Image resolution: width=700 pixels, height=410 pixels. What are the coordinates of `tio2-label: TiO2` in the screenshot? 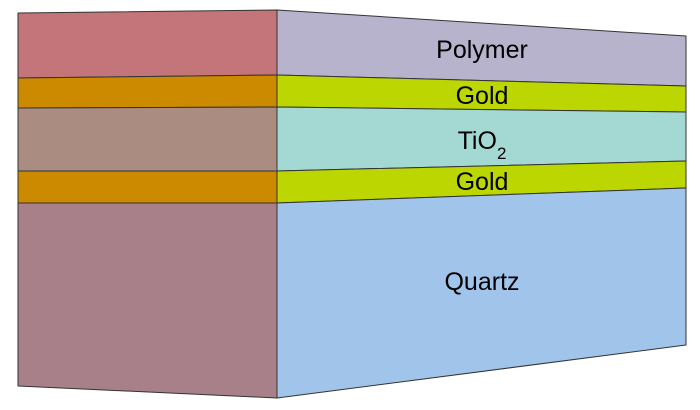 It's located at (482, 145).